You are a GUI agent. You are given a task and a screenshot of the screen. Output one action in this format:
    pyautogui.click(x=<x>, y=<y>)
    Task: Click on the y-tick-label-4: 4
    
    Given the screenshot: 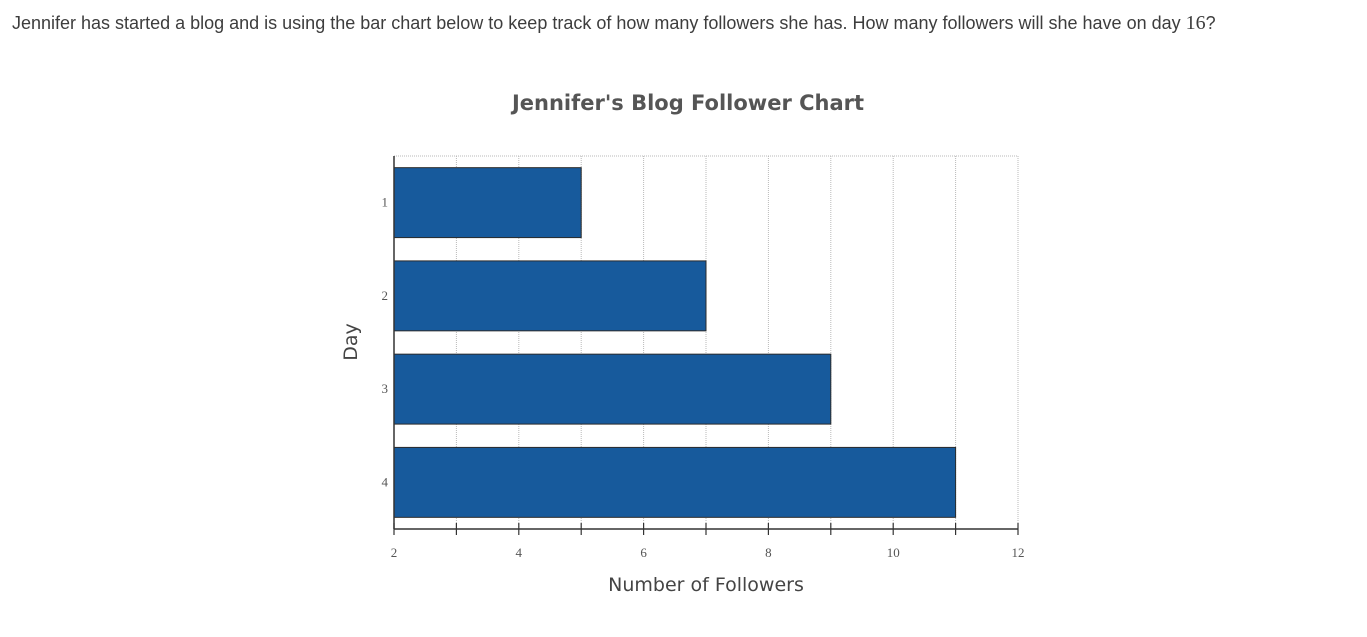 What is the action you would take?
    pyautogui.click(x=385, y=481)
    